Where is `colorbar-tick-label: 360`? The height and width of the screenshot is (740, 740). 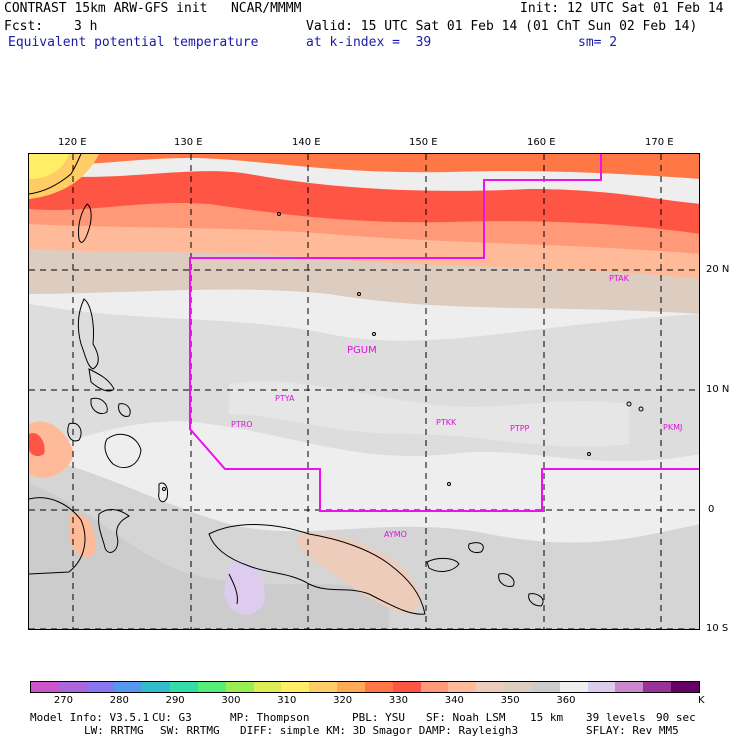 colorbar-tick-label: 360 is located at coordinates (566, 700).